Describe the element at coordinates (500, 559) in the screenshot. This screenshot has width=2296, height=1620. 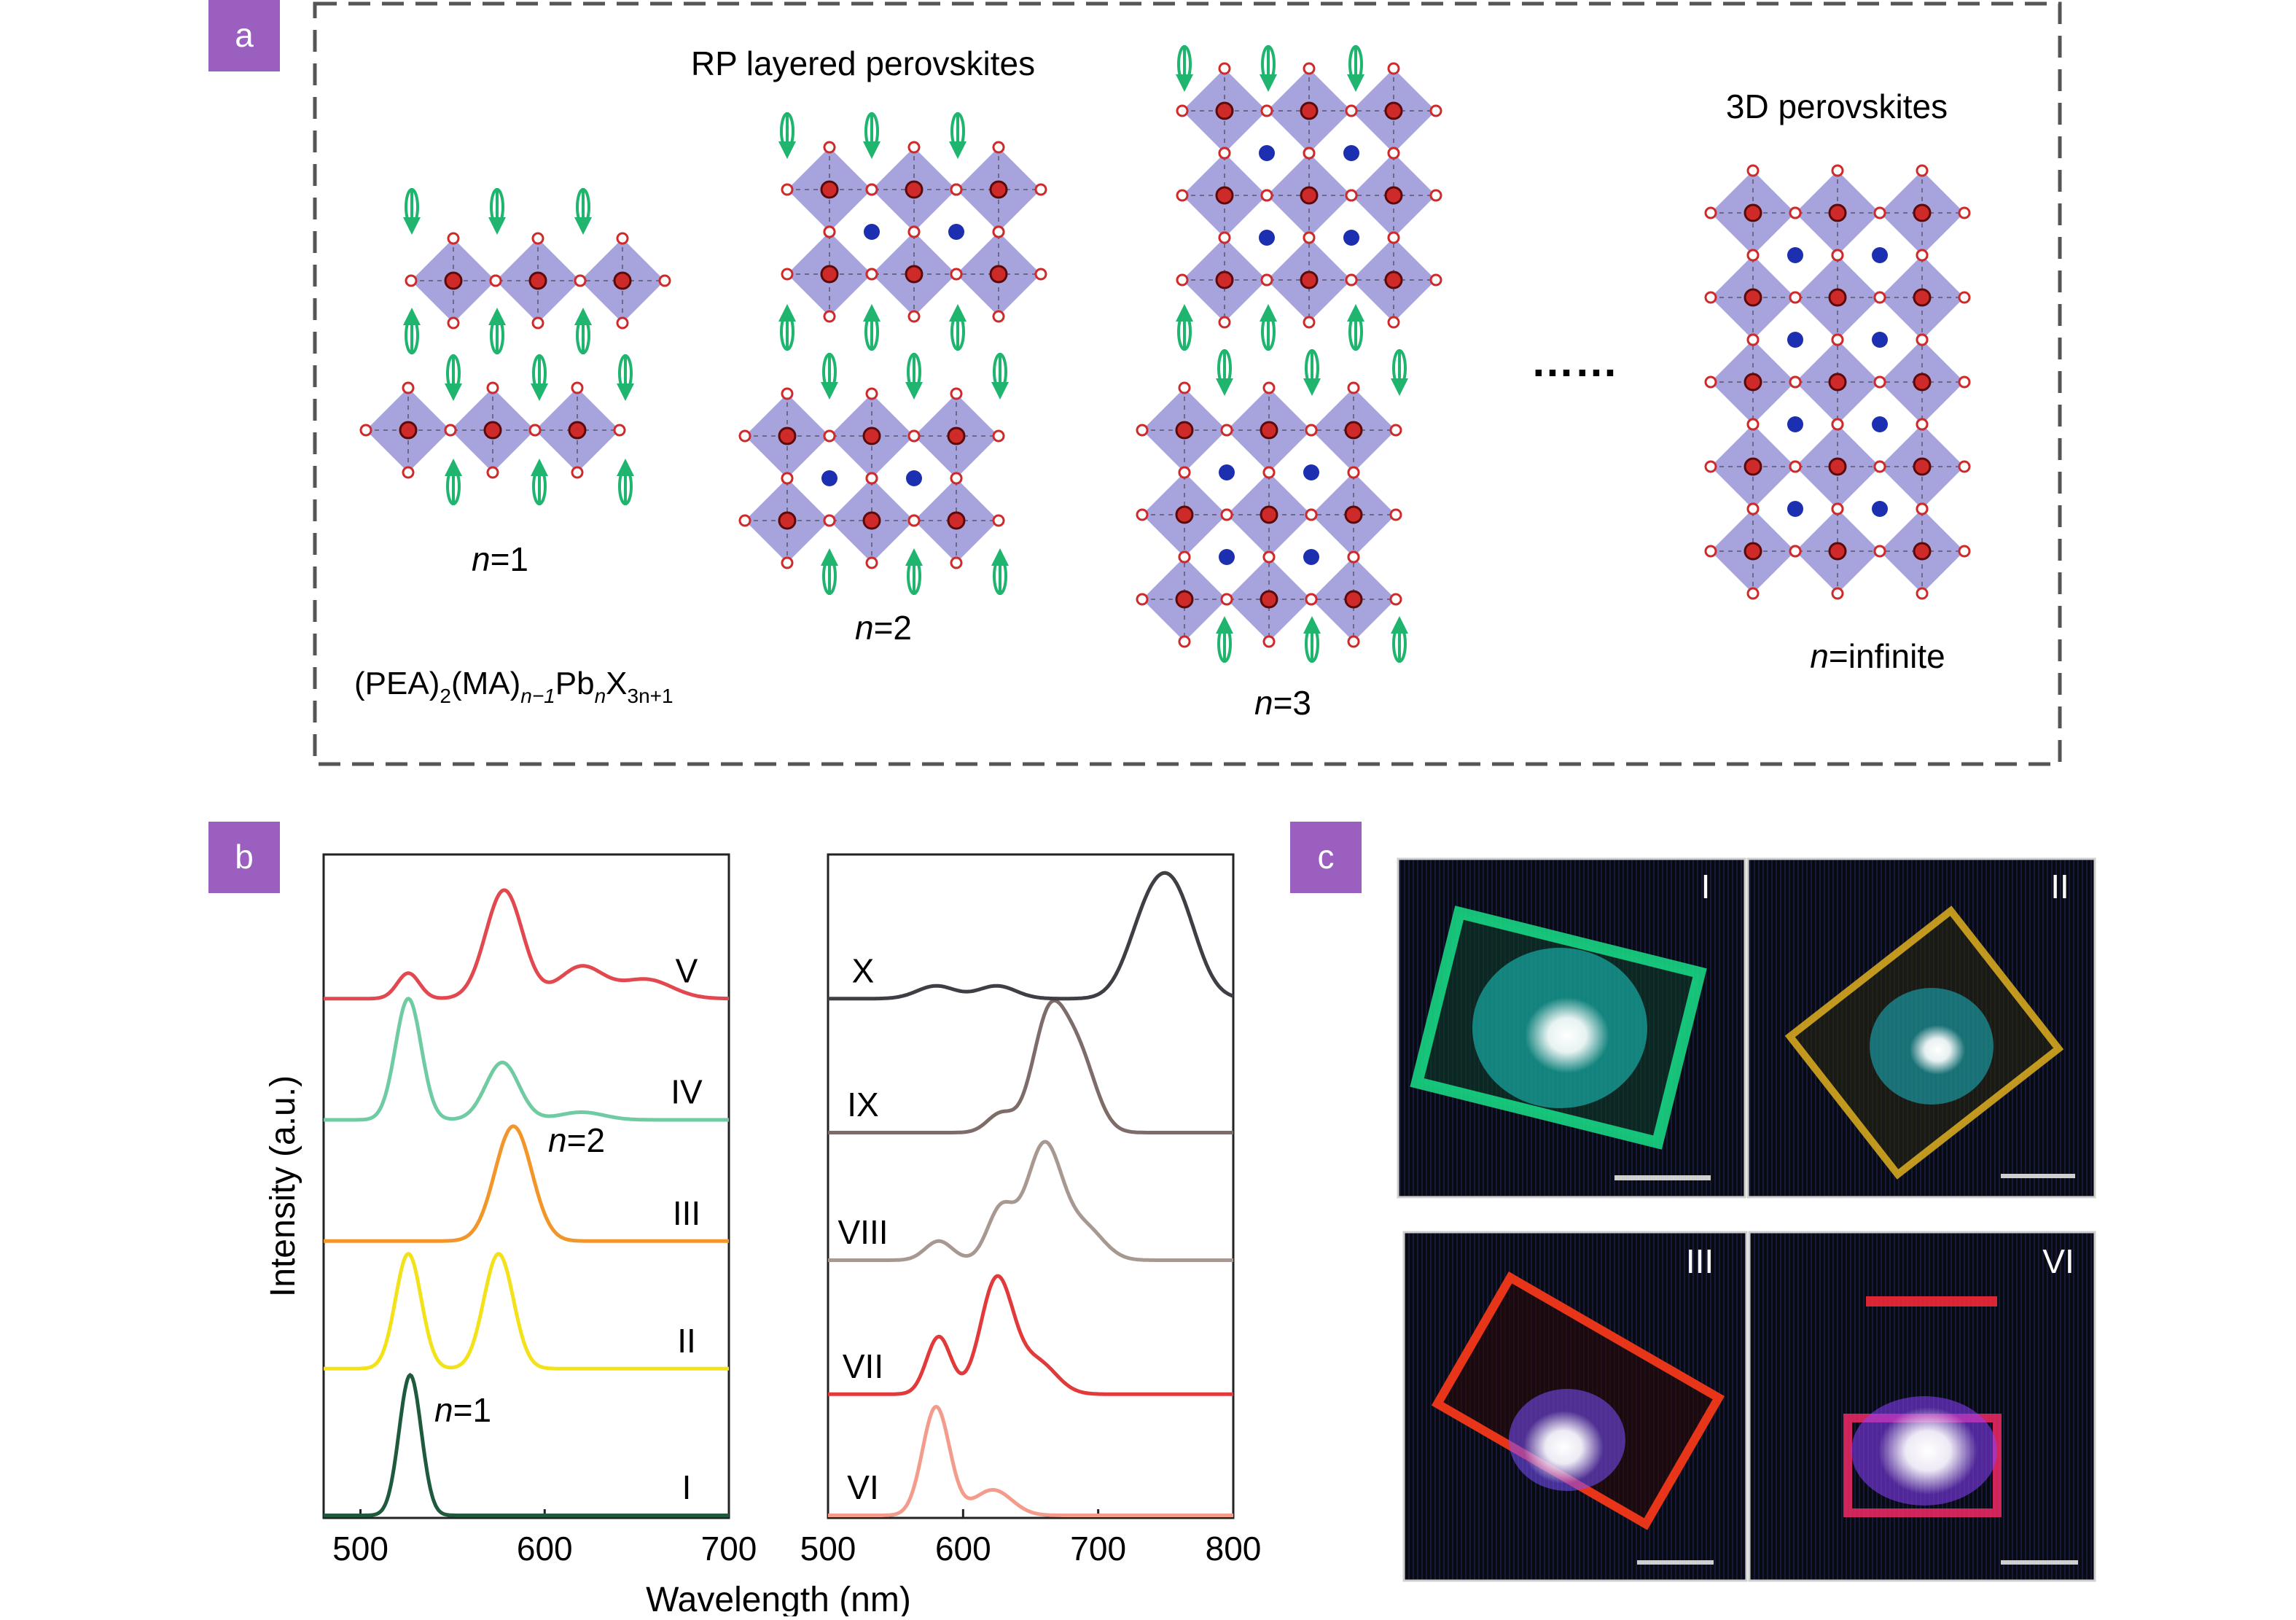
I see `label-n1: n=1` at that location.